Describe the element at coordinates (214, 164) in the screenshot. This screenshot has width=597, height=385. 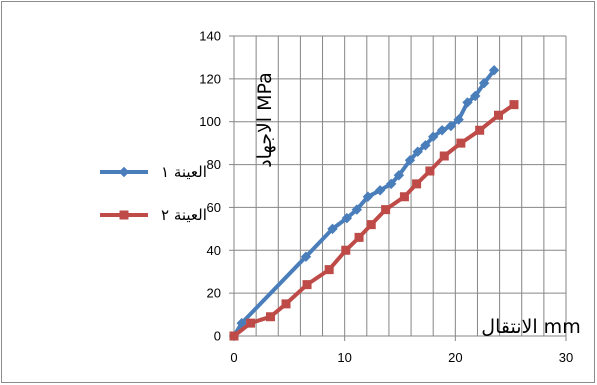
I see `y-tick-label: 80` at that location.